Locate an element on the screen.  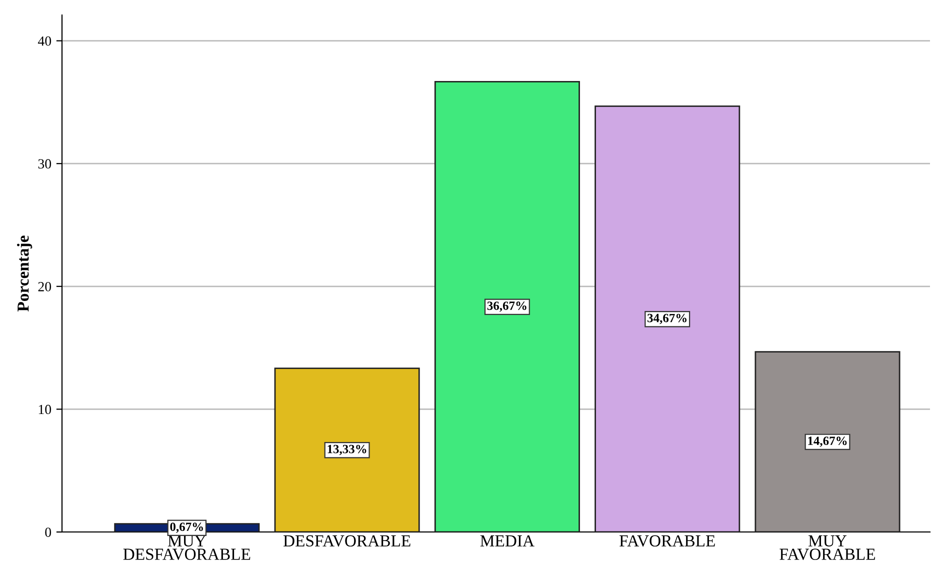
x-tick-label: MUY FAVORABLE is located at coordinates (827, 547).